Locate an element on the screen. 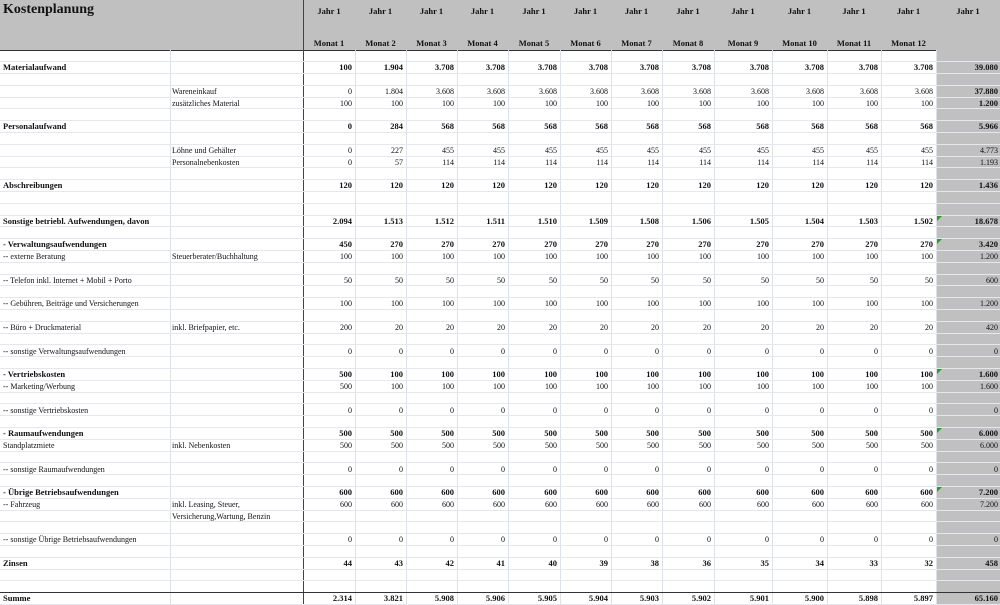  total-value-cell: 7.200 is located at coordinates (988, 492).